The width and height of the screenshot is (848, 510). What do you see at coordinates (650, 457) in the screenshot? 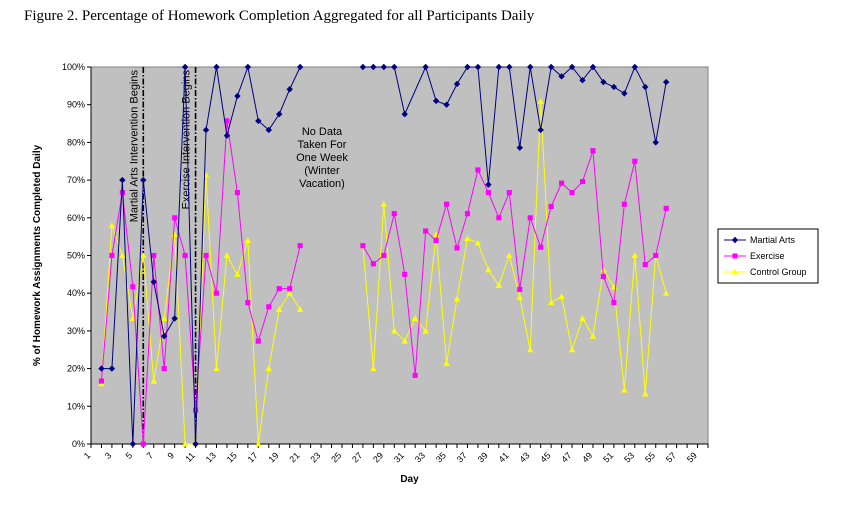
I see `x-tick-label: 55` at bounding box center [650, 457].